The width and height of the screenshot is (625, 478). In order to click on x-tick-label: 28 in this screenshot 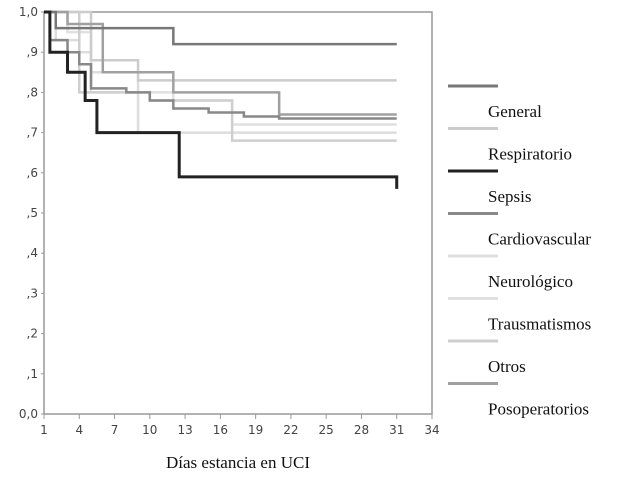, I will do `click(361, 430)`.